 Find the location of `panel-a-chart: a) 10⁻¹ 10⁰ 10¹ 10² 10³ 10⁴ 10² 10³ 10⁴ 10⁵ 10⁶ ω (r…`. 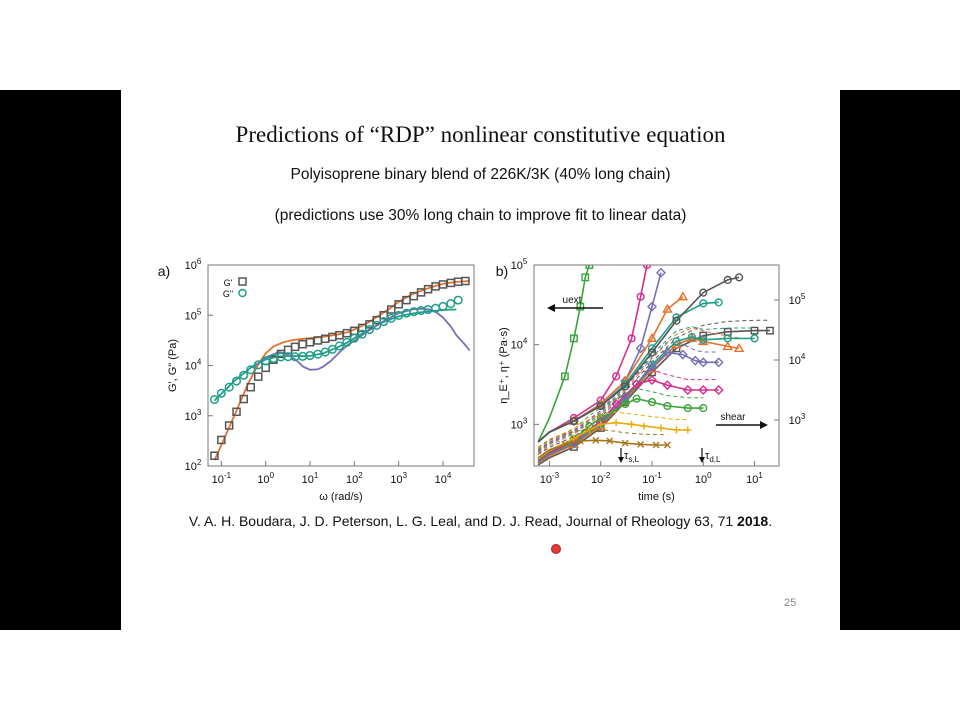

panel-a-chart: a) 10⁻¹ 10⁰ 10¹ 10² 10³ 10⁴ 10² 10³ 10⁴ 10⁵ 10⁶ ω (r… is located at coordinates (316, 380).